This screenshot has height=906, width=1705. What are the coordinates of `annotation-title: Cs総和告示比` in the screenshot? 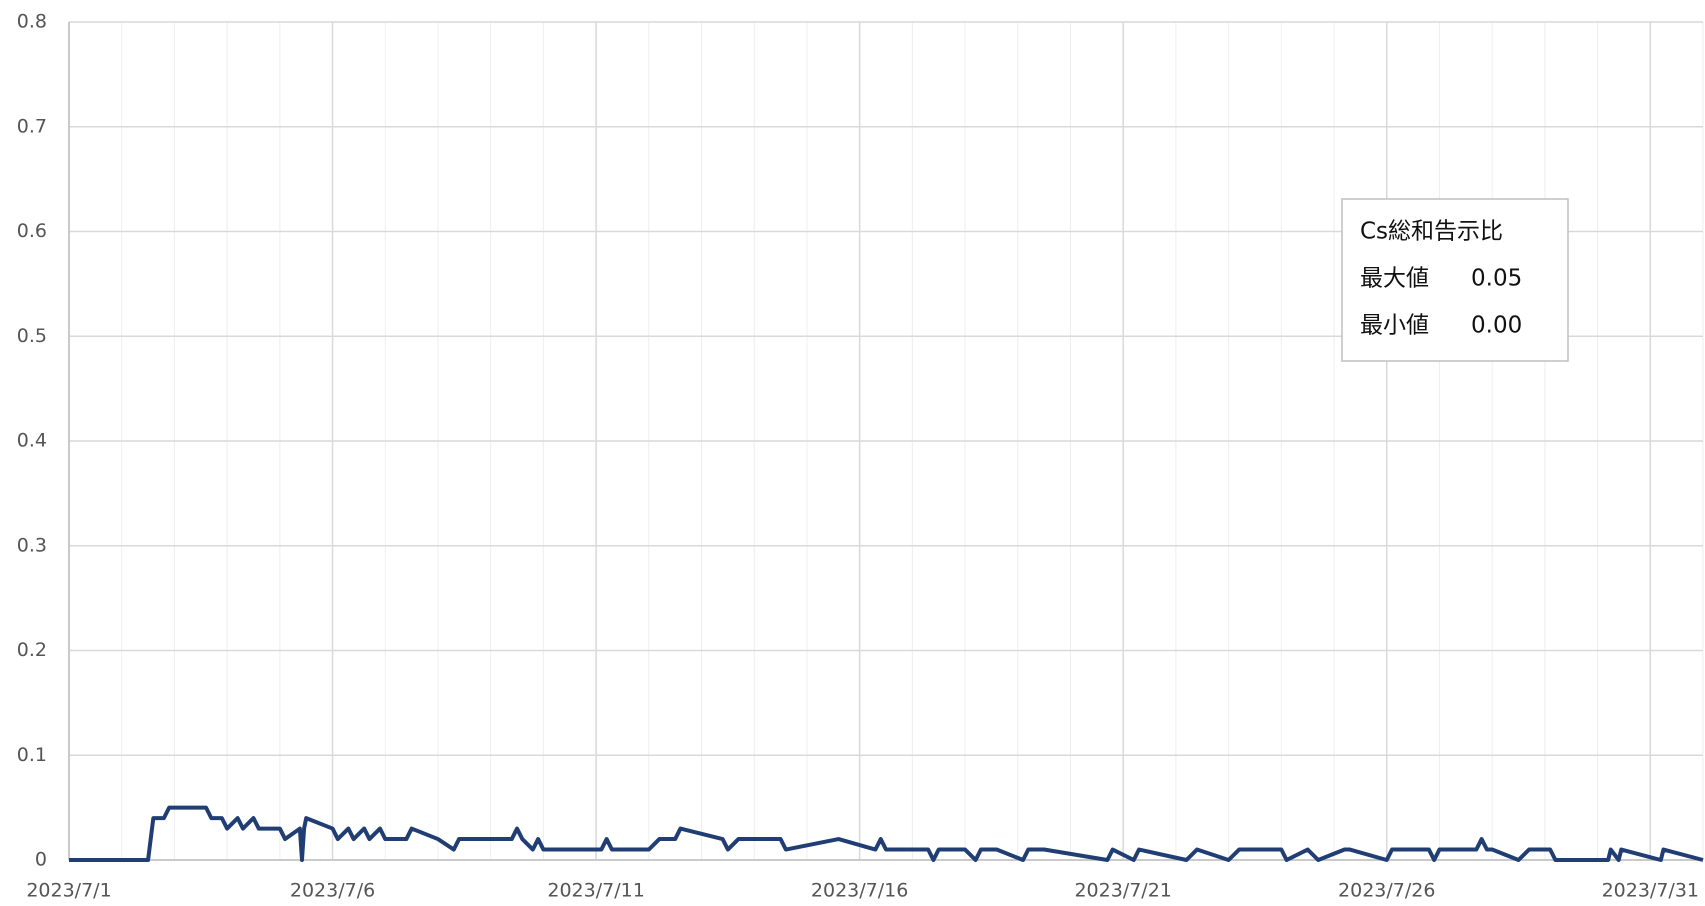 It's located at (1431, 232).